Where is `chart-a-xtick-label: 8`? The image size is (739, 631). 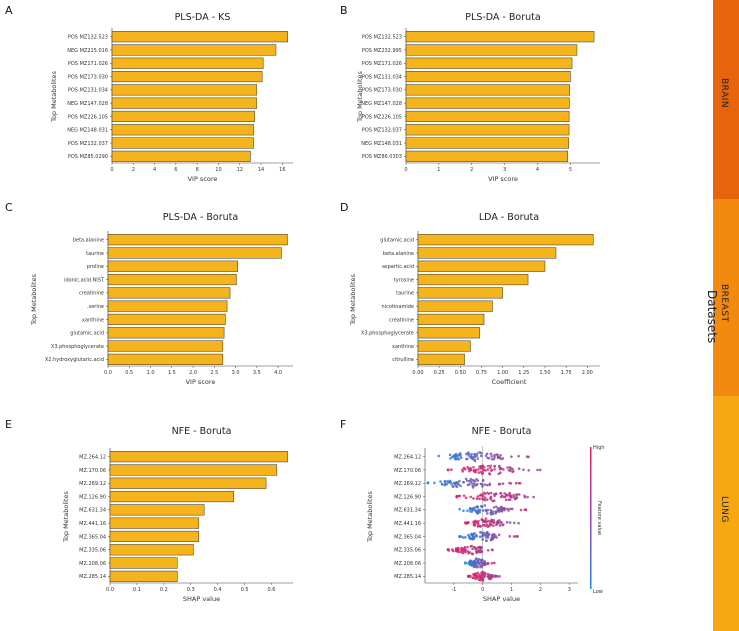 chart-a-xtick-label: 8 is located at coordinates (197, 170).